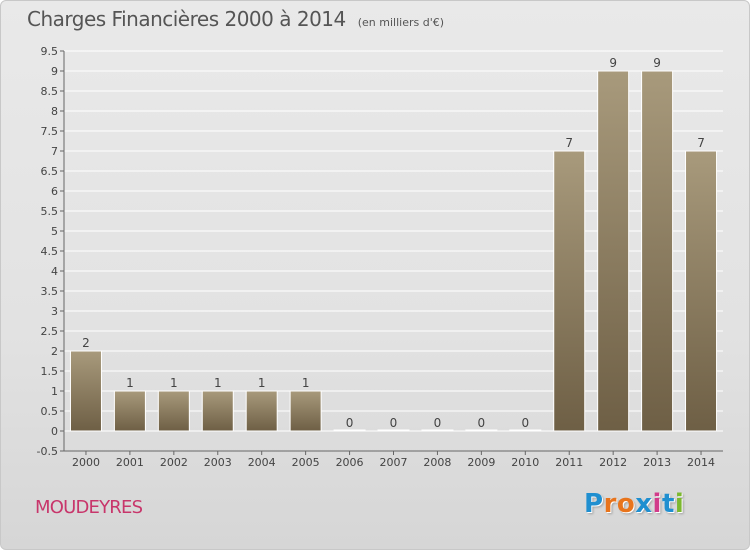 This screenshot has height=550, width=750. I want to click on logo-letter: x, so click(644, 504).